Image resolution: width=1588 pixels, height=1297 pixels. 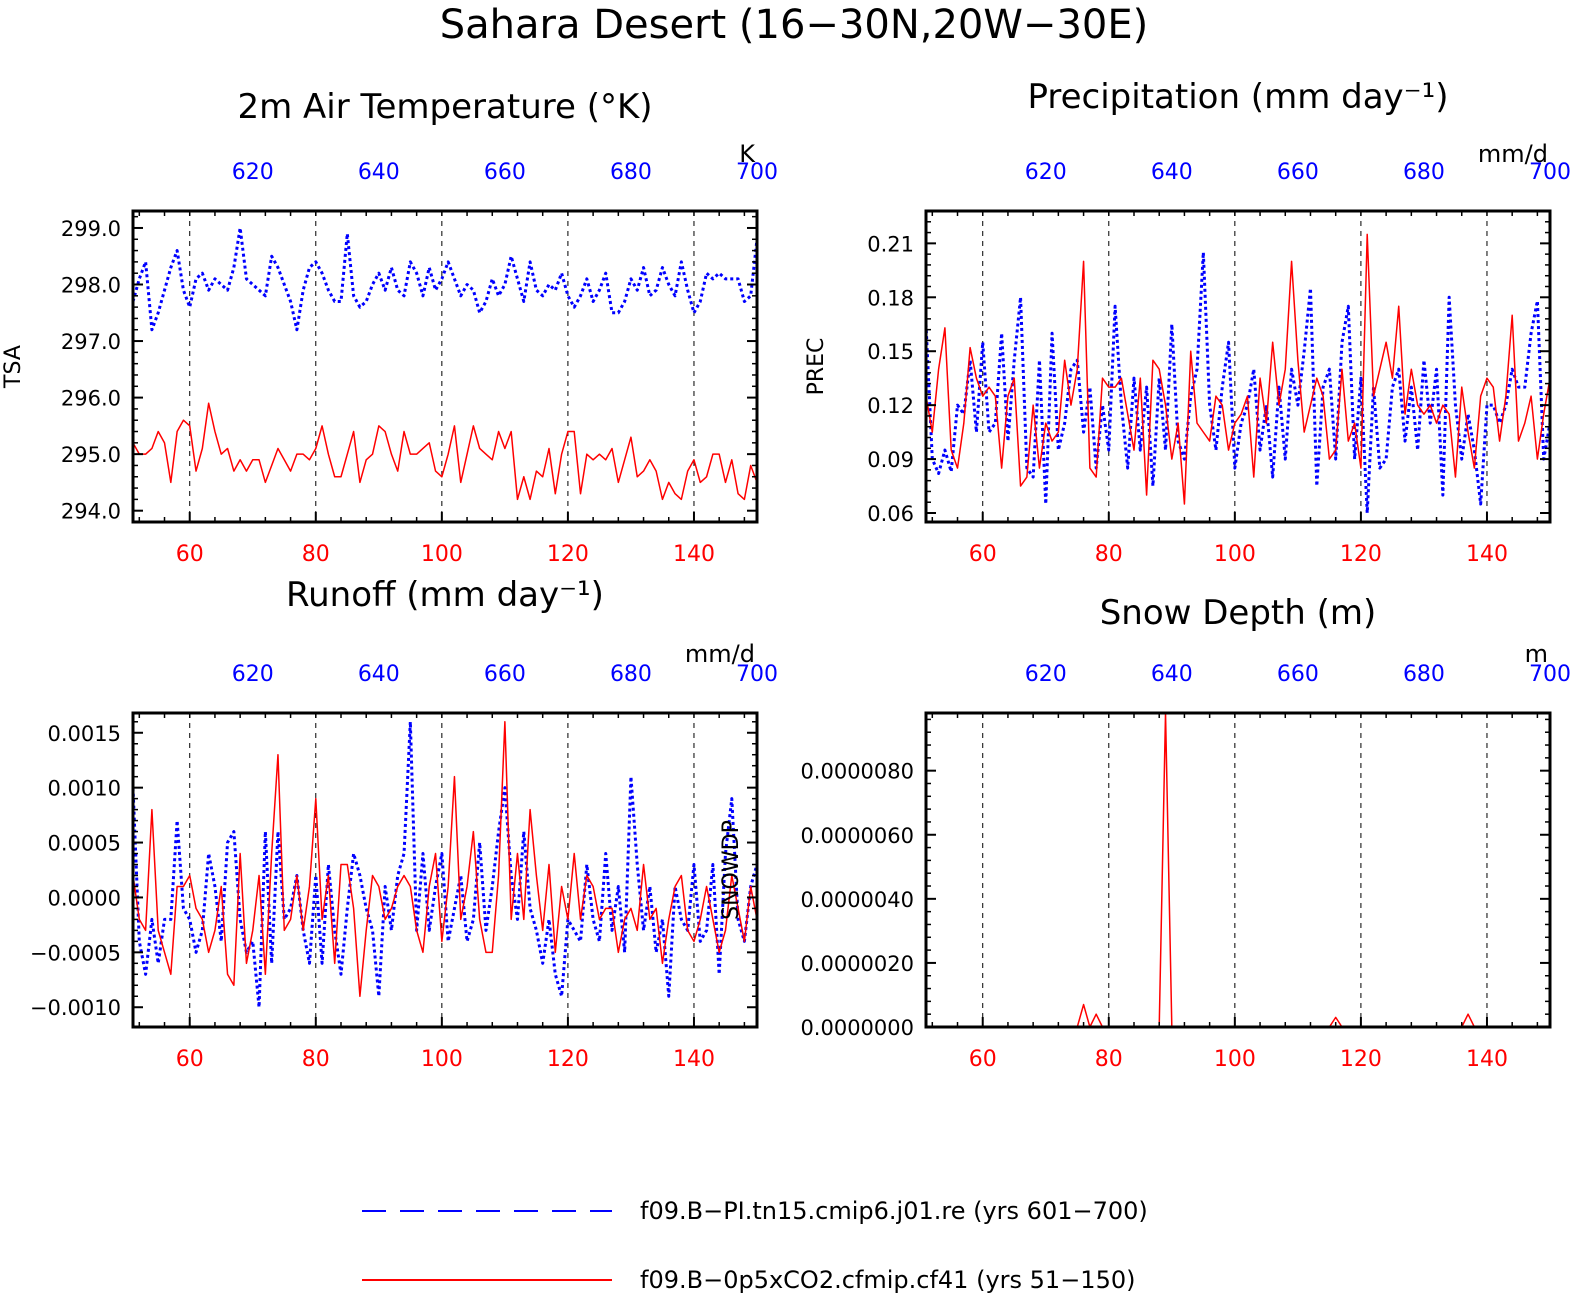 What do you see at coordinates (91, 455) in the screenshot?
I see `y-tick-label: 295.0` at bounding box center [91, 455].